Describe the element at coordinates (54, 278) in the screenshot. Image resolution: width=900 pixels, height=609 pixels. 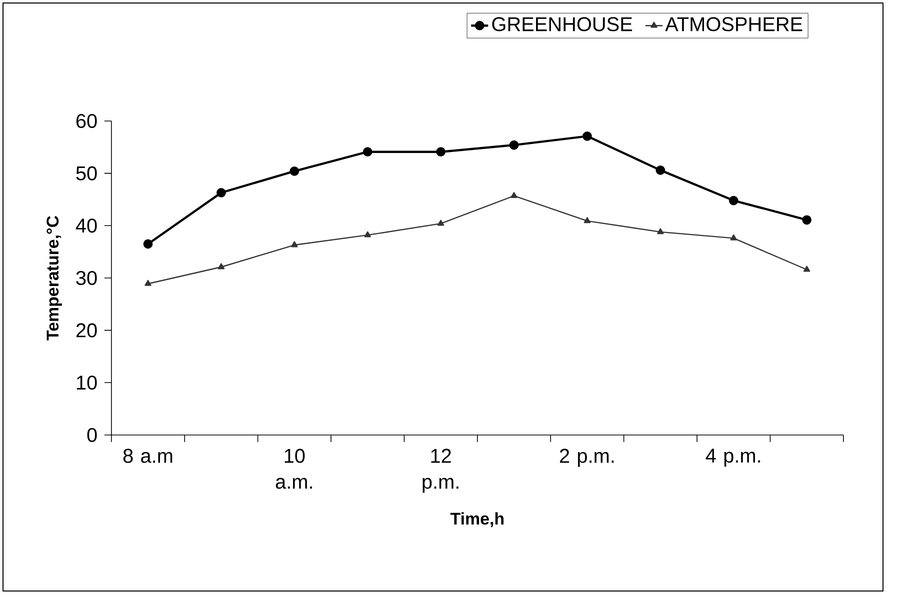
I see `y-axis-title: Temperature,°C` at that location.